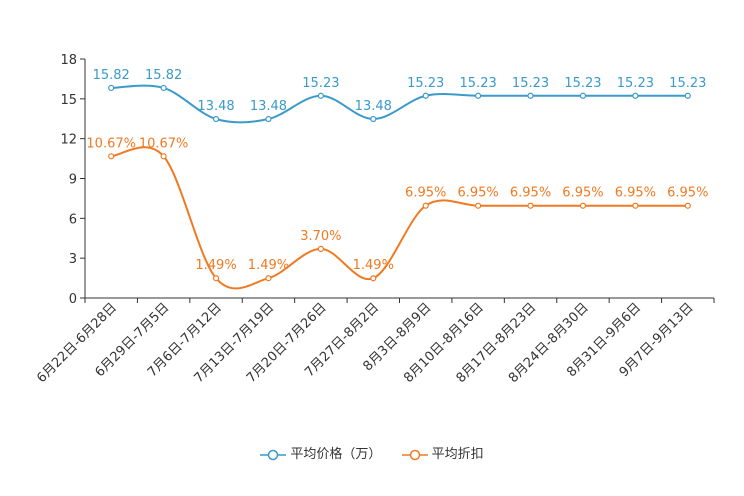 This screenshot has width=744, height=496. What do you see at coordinates (457, 454) in the screenshot?
I see `legend-label-discount: 平均折扣` at bounding box center [457, 454].